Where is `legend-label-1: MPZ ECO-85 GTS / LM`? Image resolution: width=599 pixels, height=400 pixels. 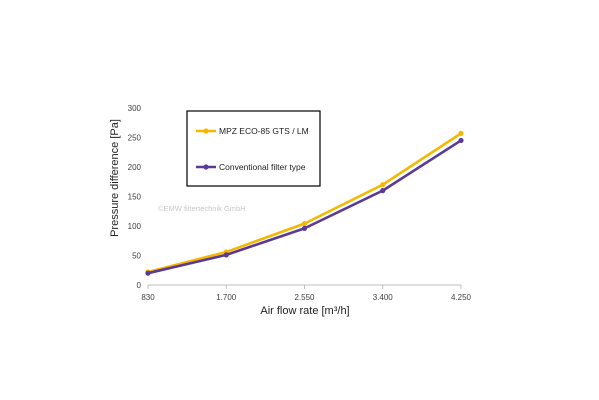
legend-label-1: MPZ ECO-85 GTS / LM is located at coordinates (264, 131).